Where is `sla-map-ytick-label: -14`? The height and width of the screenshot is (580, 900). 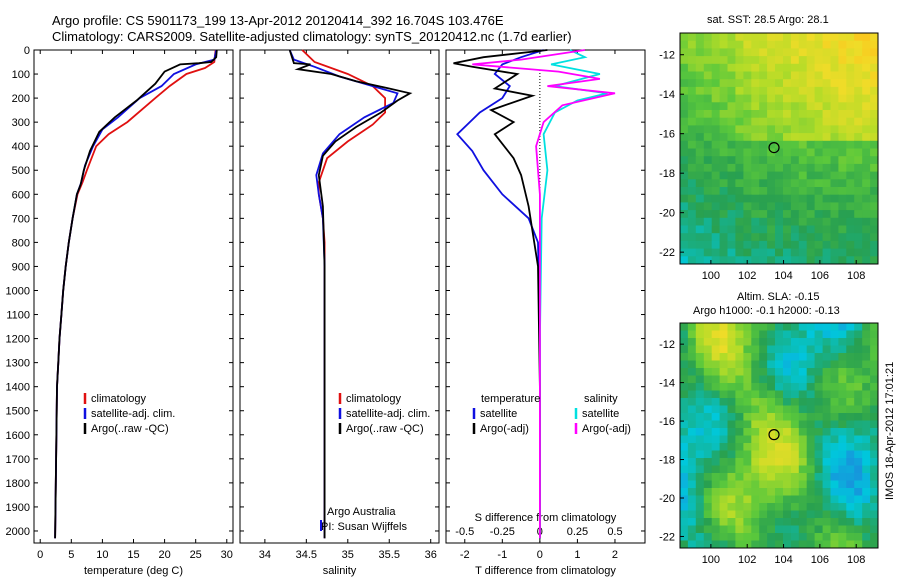
sla-map-ytick-label: -14 is located at coordinates (667, 384).